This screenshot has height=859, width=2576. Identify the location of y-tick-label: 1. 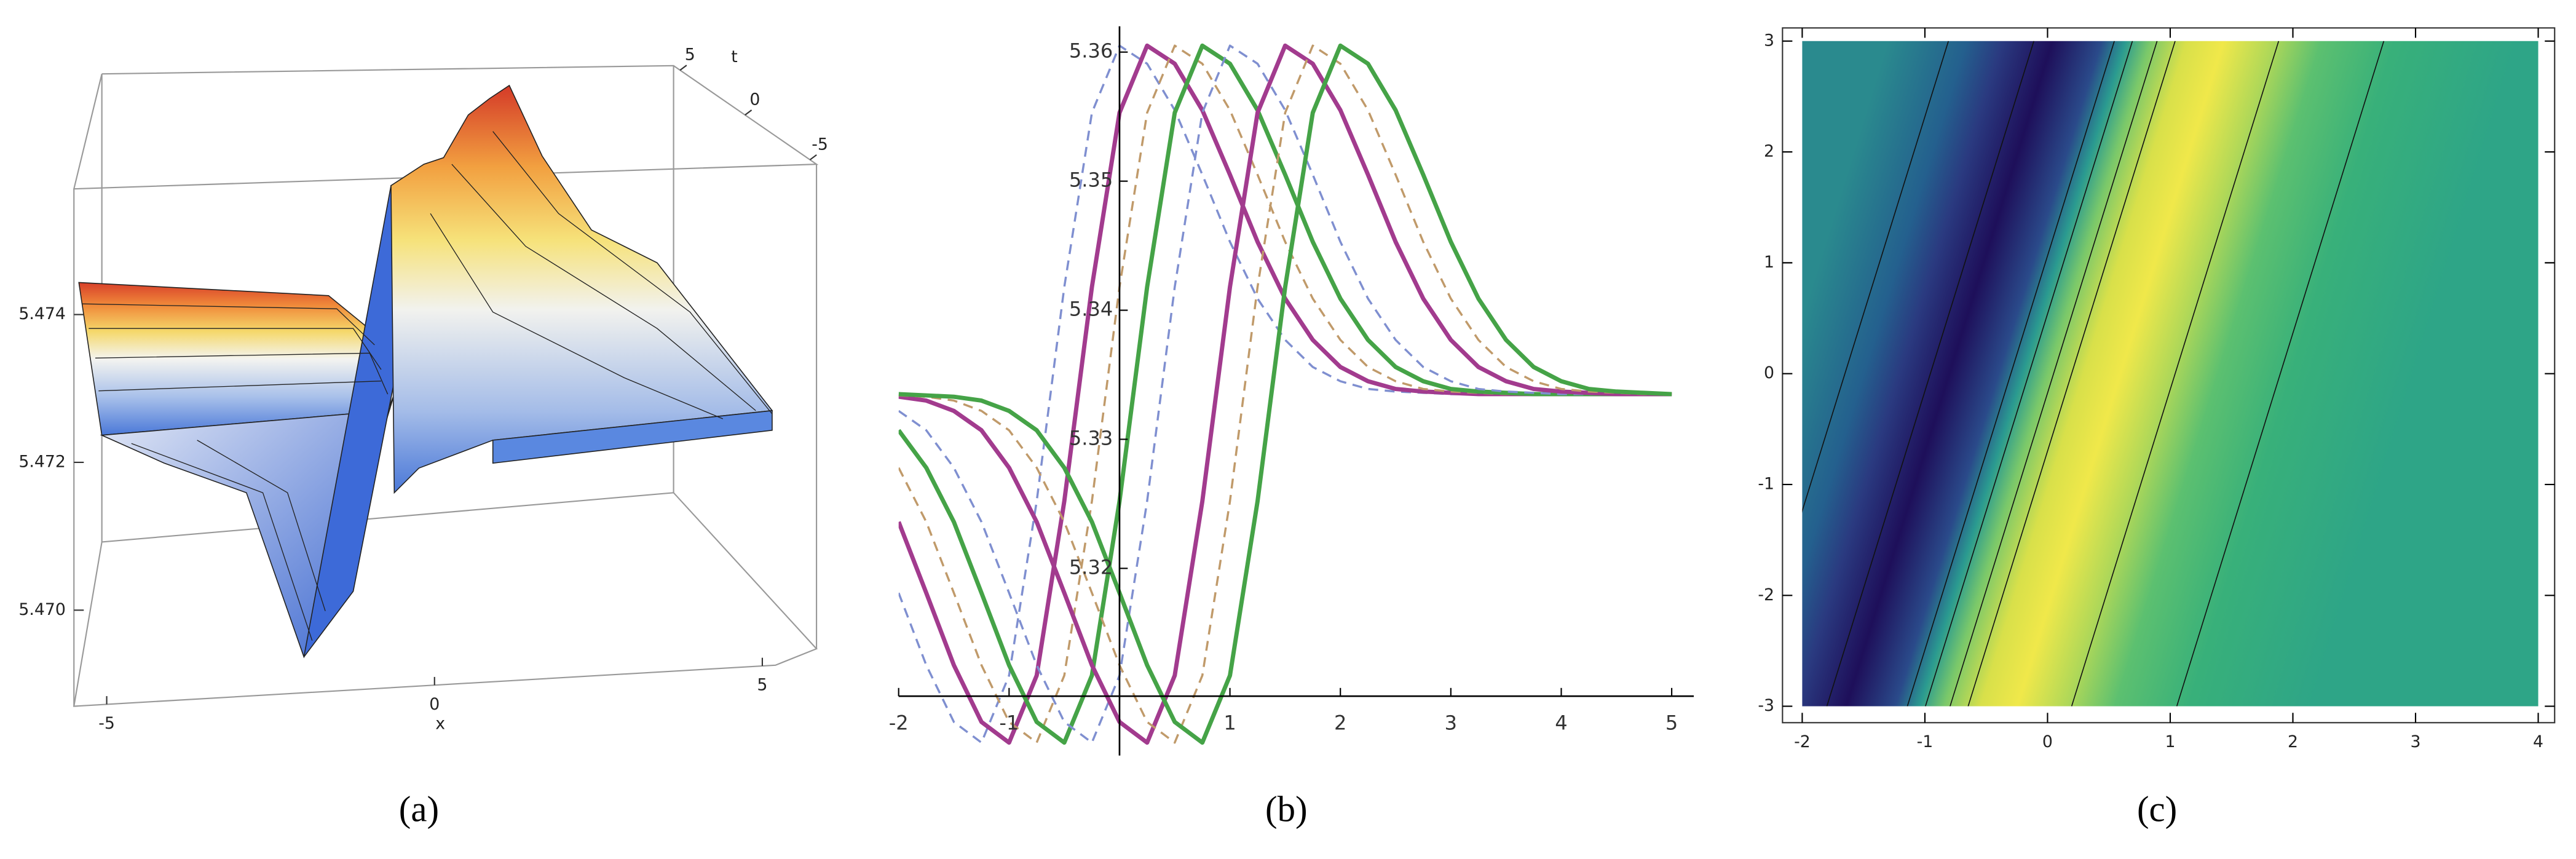
(1769, 262).